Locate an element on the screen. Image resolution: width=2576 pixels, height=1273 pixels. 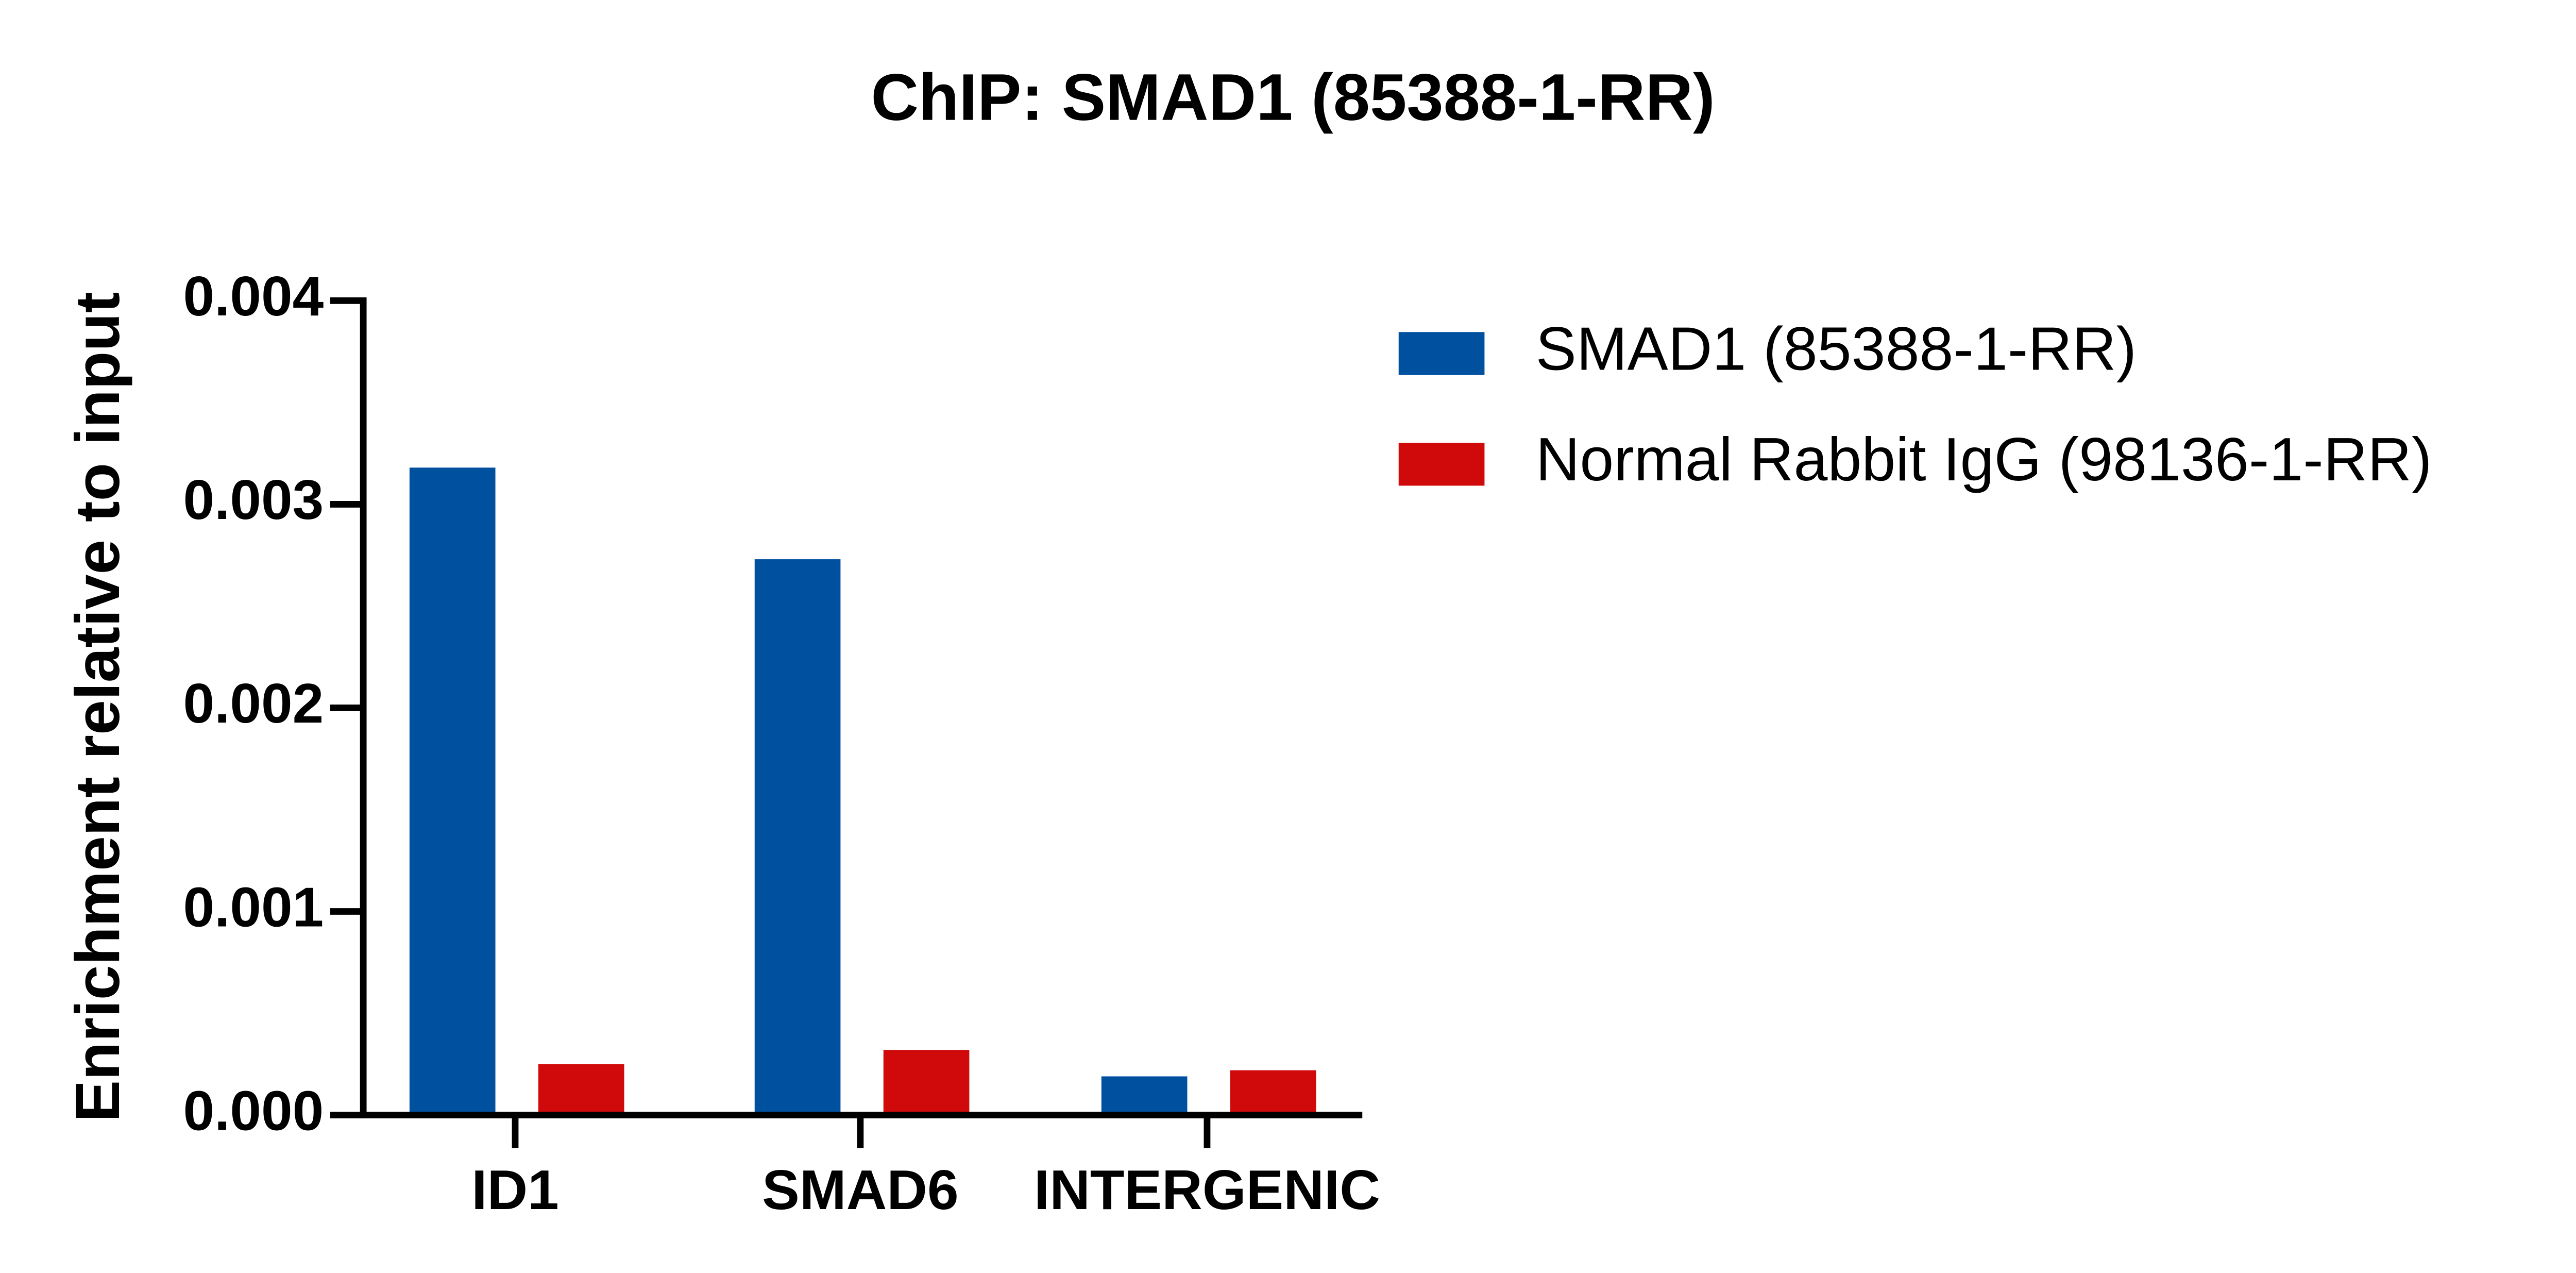
chart-title: ChIP: SMAD1 (85388-1-RR) is located at coordinates (1293, 98).